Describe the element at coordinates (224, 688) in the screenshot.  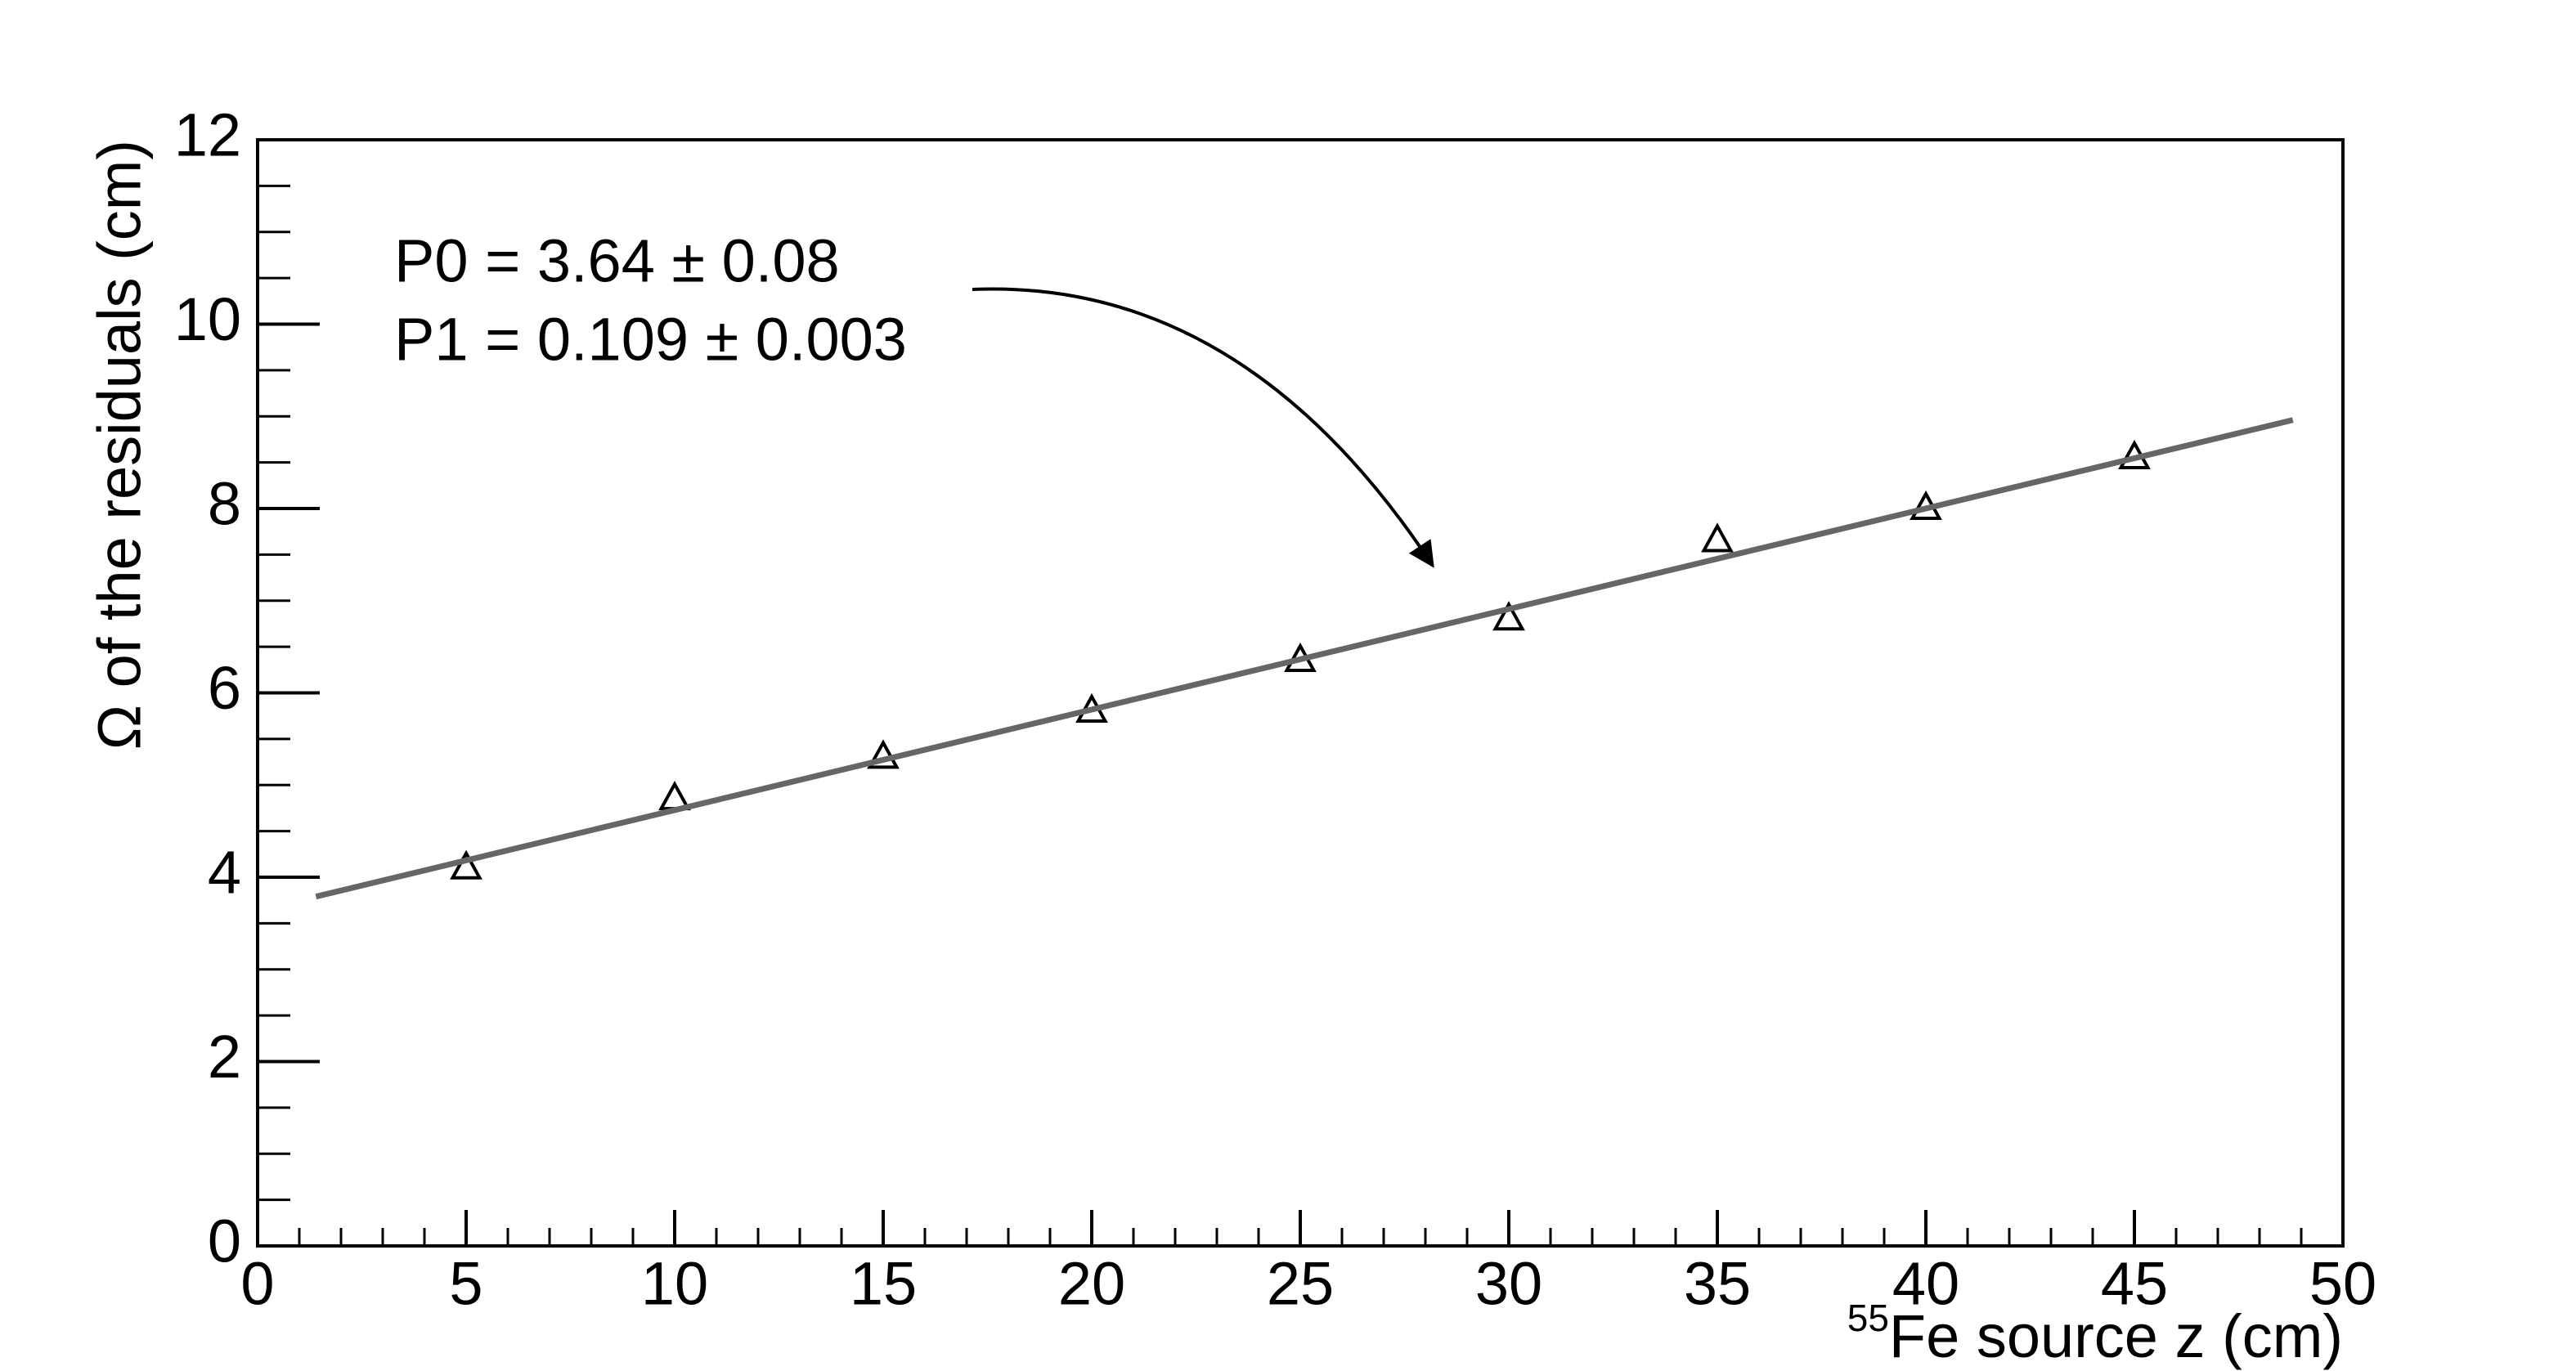
I see `y-tick-label: 6` at that location.